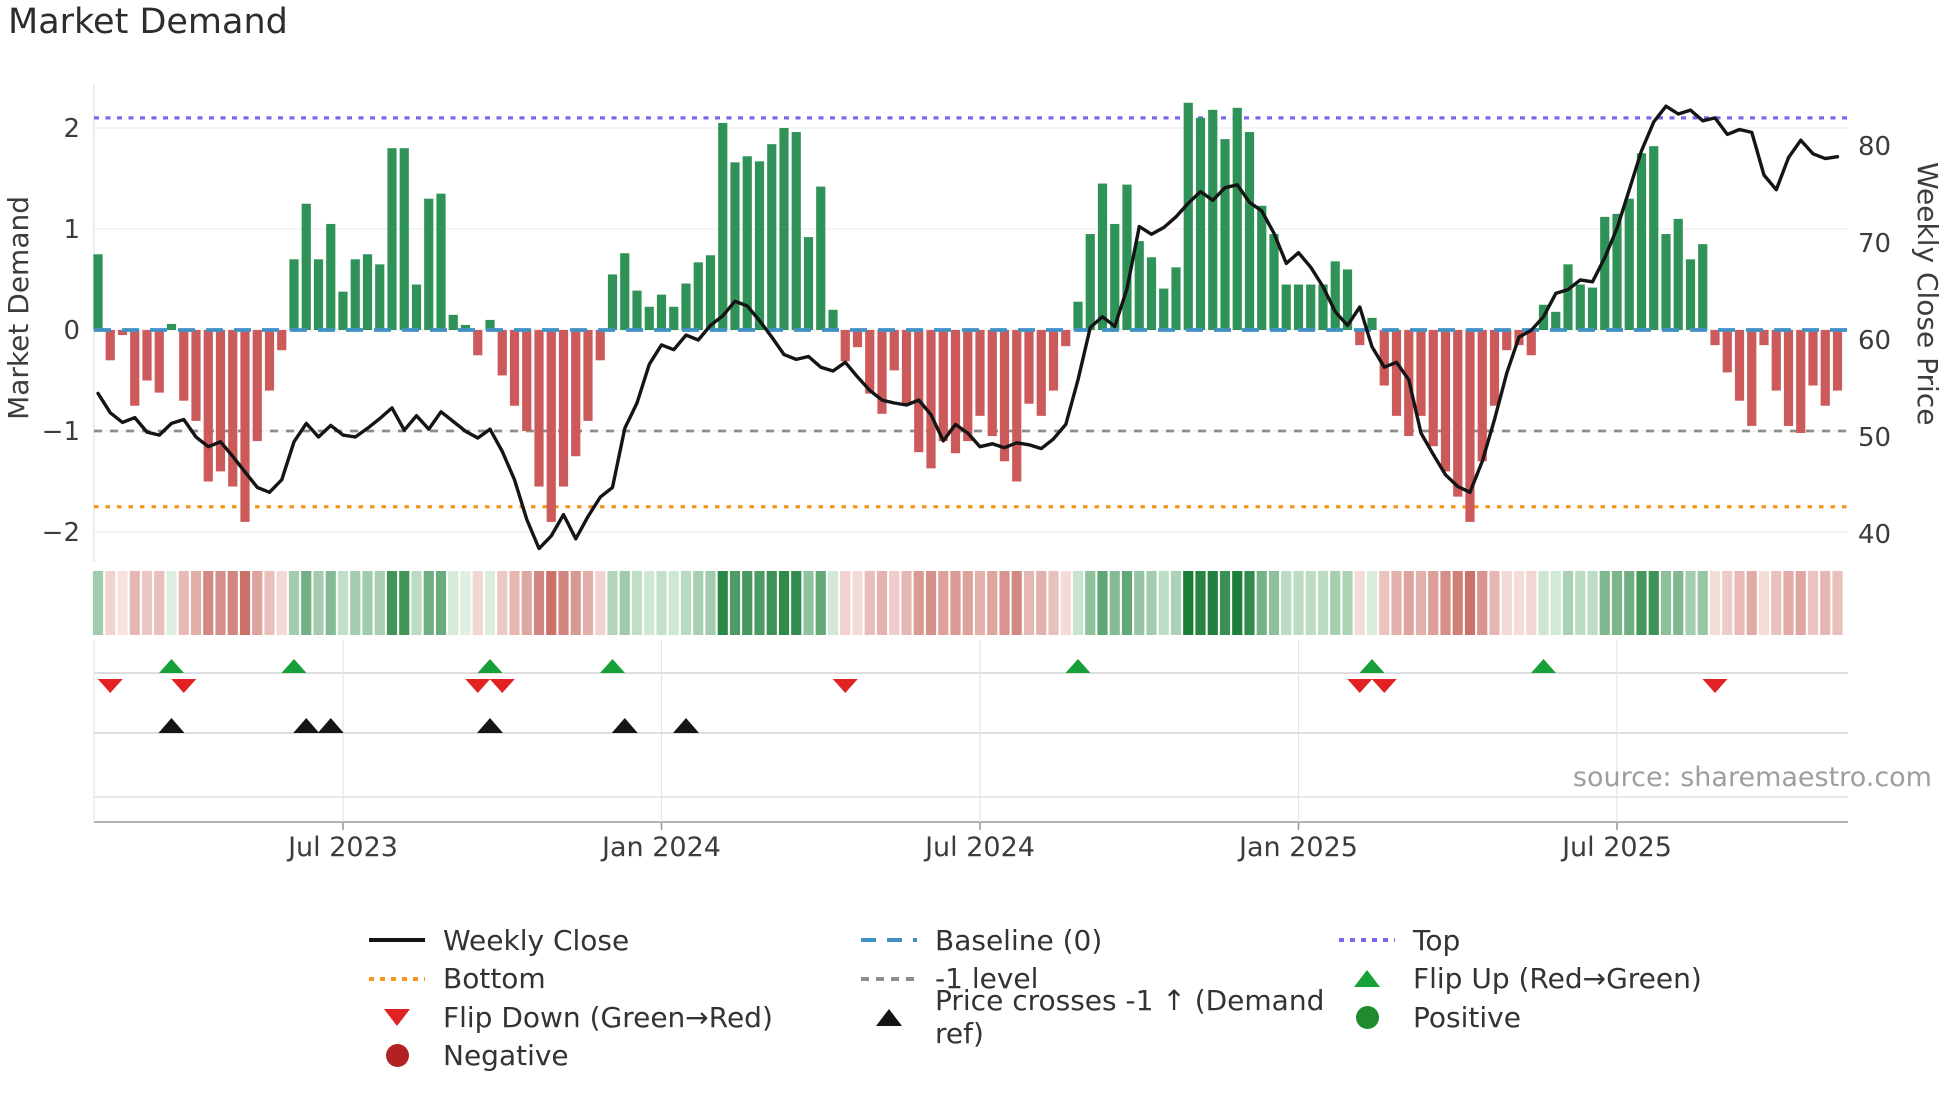  What do you see at coordinates (614, 1017) in the screenshot?
I see `legend-item-flip-down: Flip Down (Green→Red)` at bounding box center [614, 1017].